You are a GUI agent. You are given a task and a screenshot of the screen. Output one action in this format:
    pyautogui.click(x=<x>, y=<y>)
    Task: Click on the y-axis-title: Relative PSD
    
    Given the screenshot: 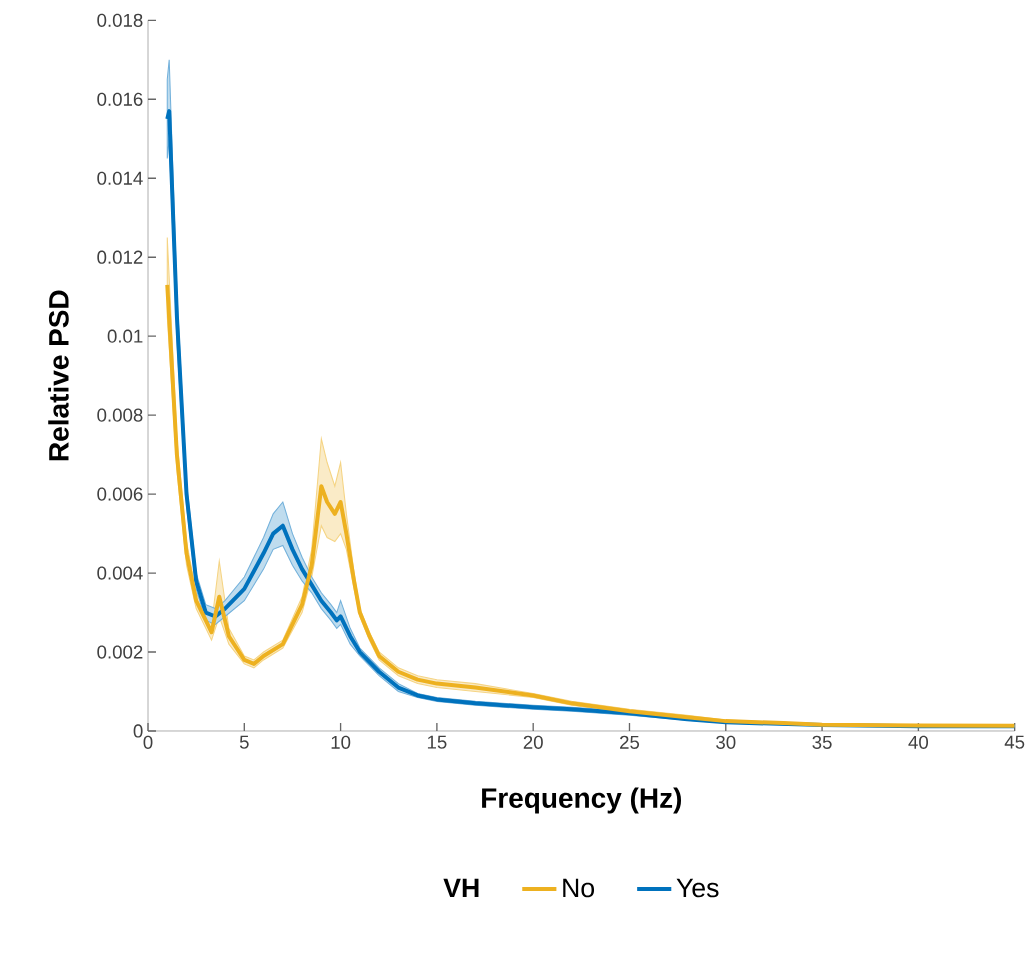 What is the action you would take?
    pyautogui.click(x=58, y=375)
    